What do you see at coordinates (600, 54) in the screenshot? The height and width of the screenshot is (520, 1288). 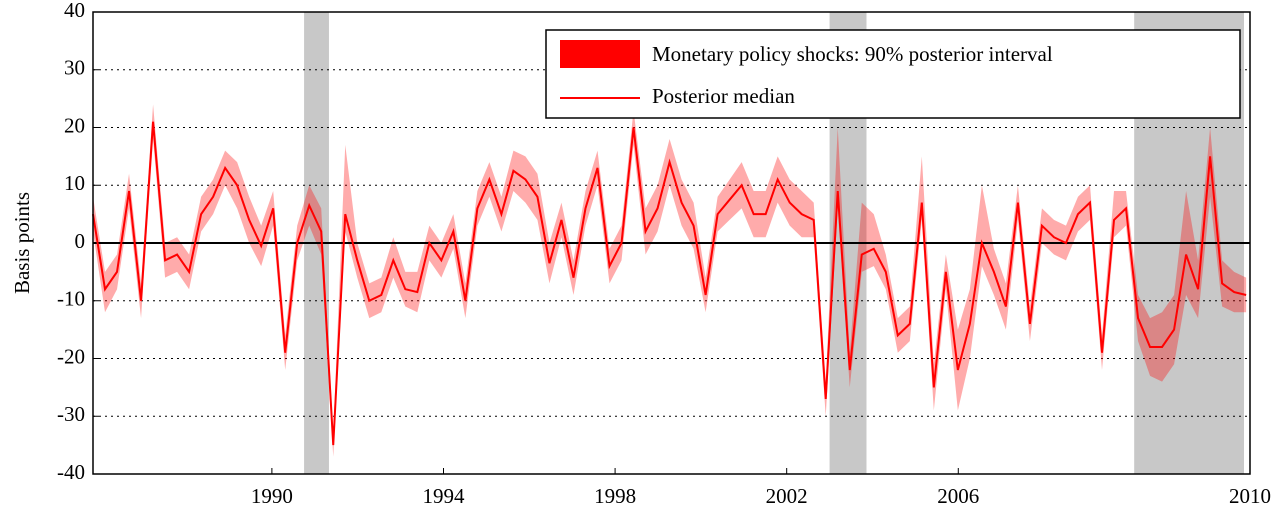 I see `legend-swatch` at bounding box center [600, 54].